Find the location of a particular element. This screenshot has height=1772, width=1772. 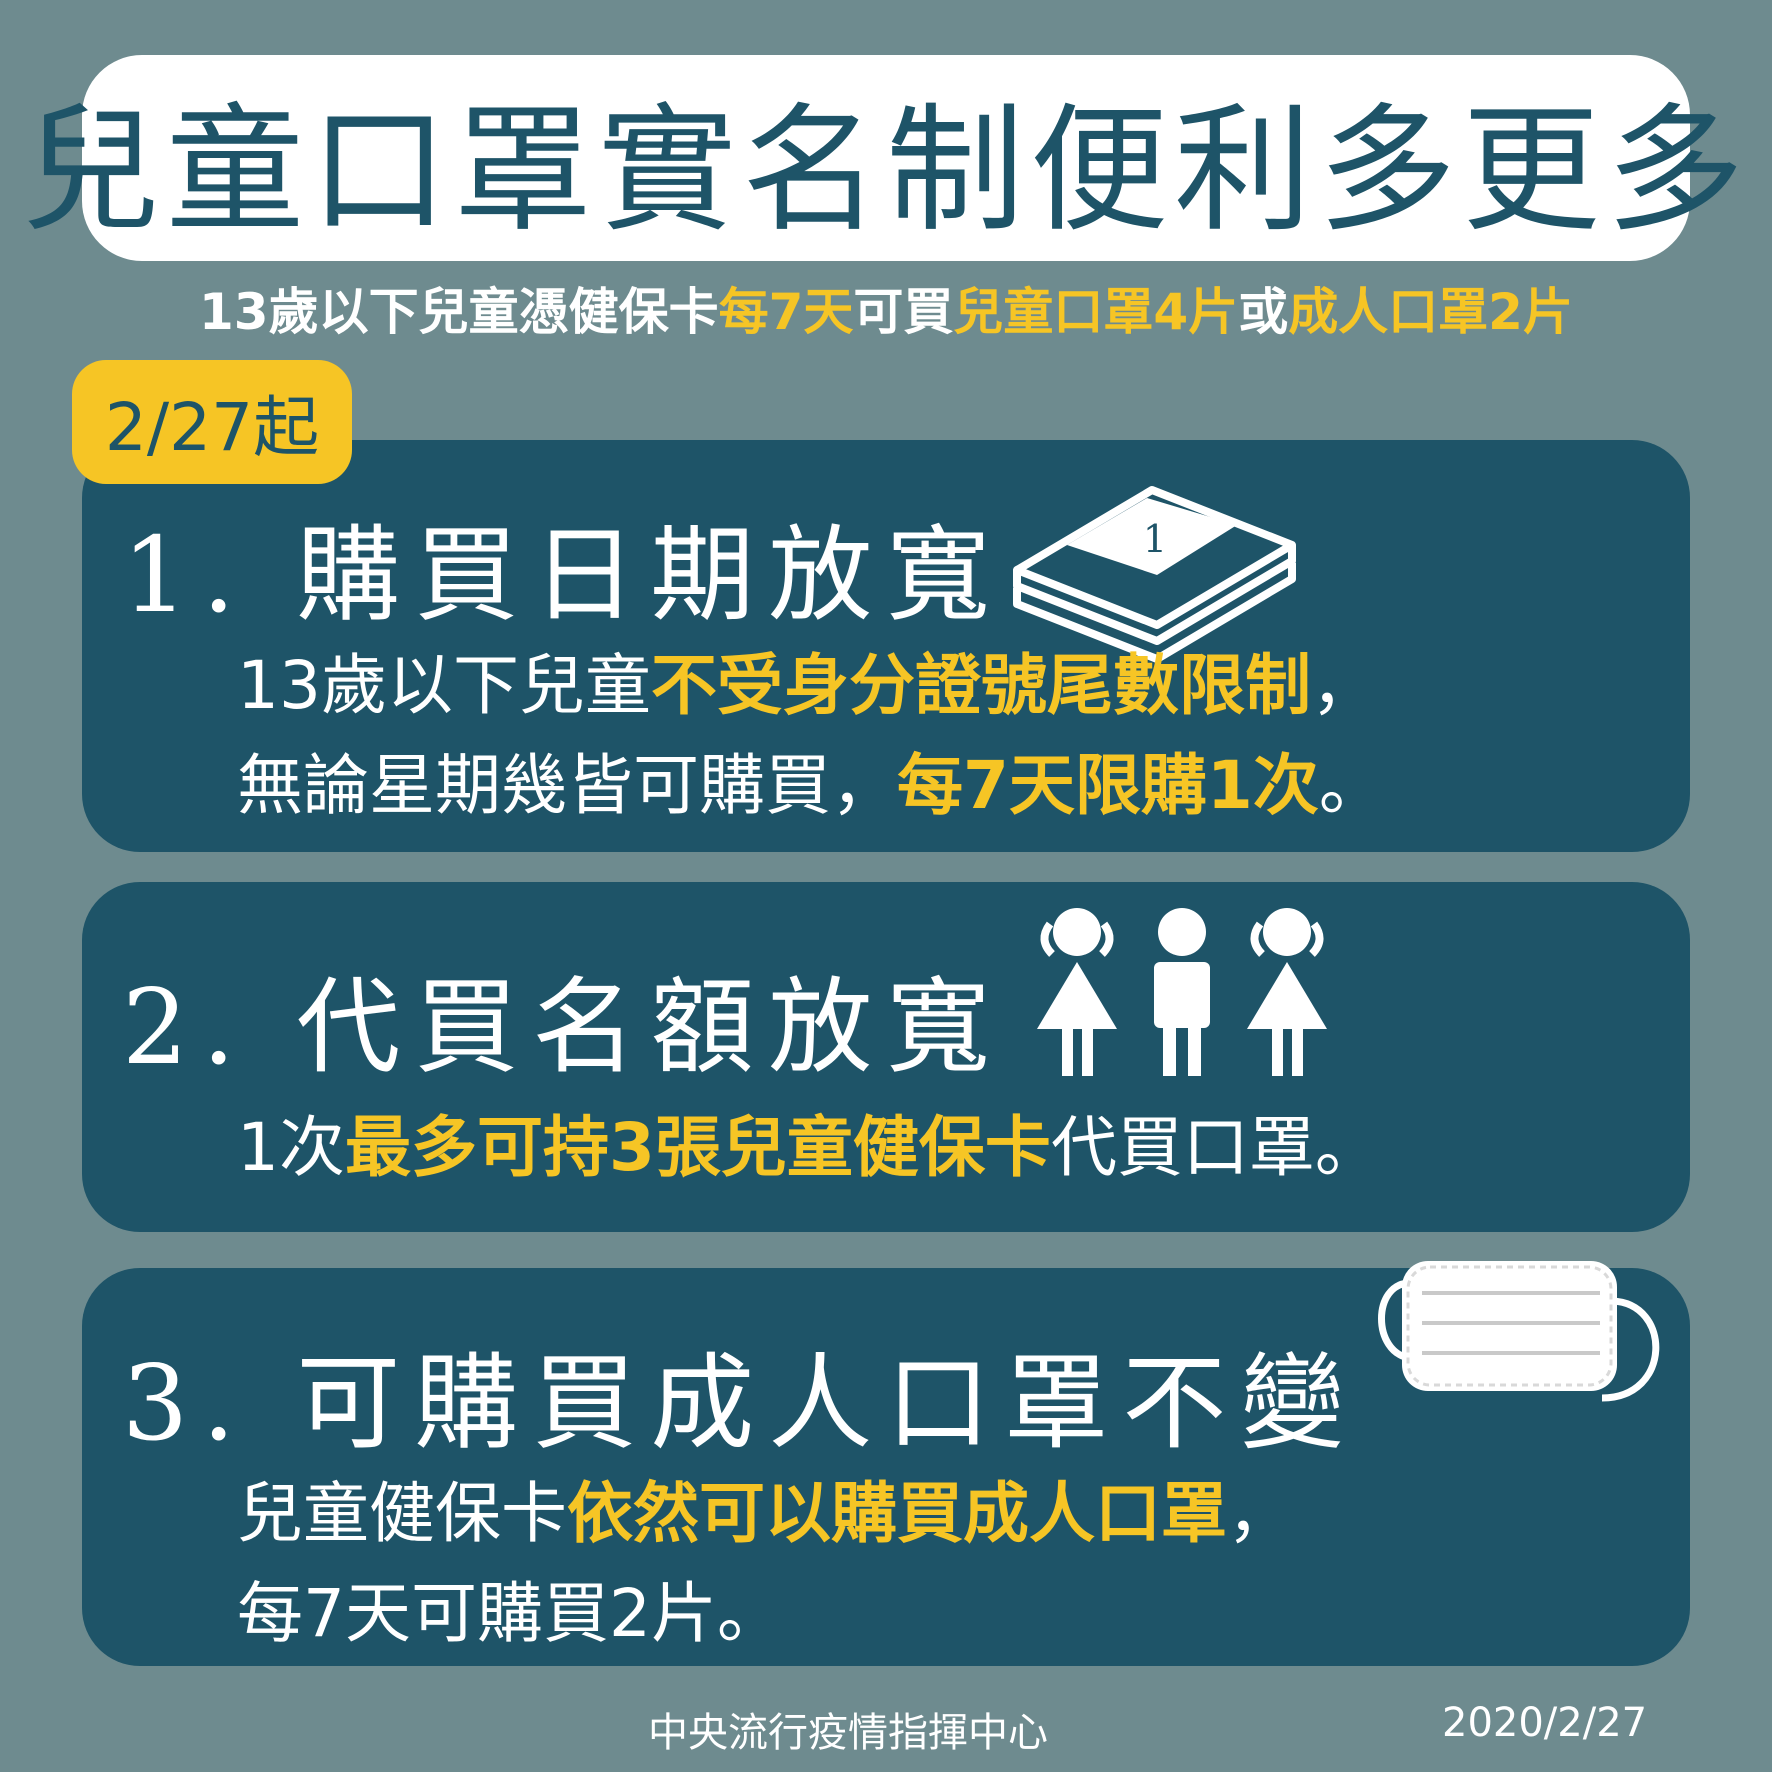

title-banner: 兒童口罩實名制便利多更多 is located at coordinates (883, 158).